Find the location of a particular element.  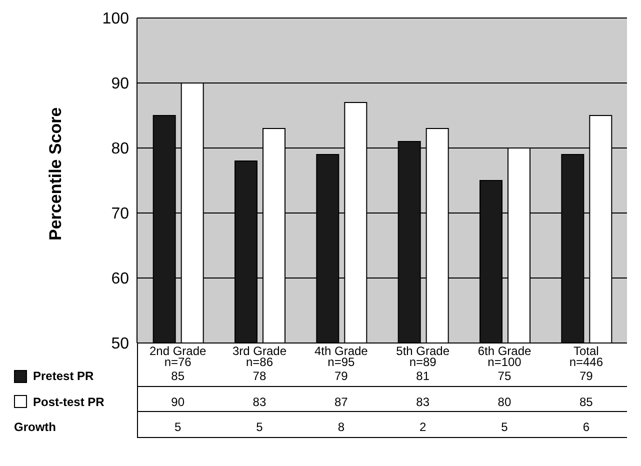

data-label: 80 is located at coordinates (504, 401).